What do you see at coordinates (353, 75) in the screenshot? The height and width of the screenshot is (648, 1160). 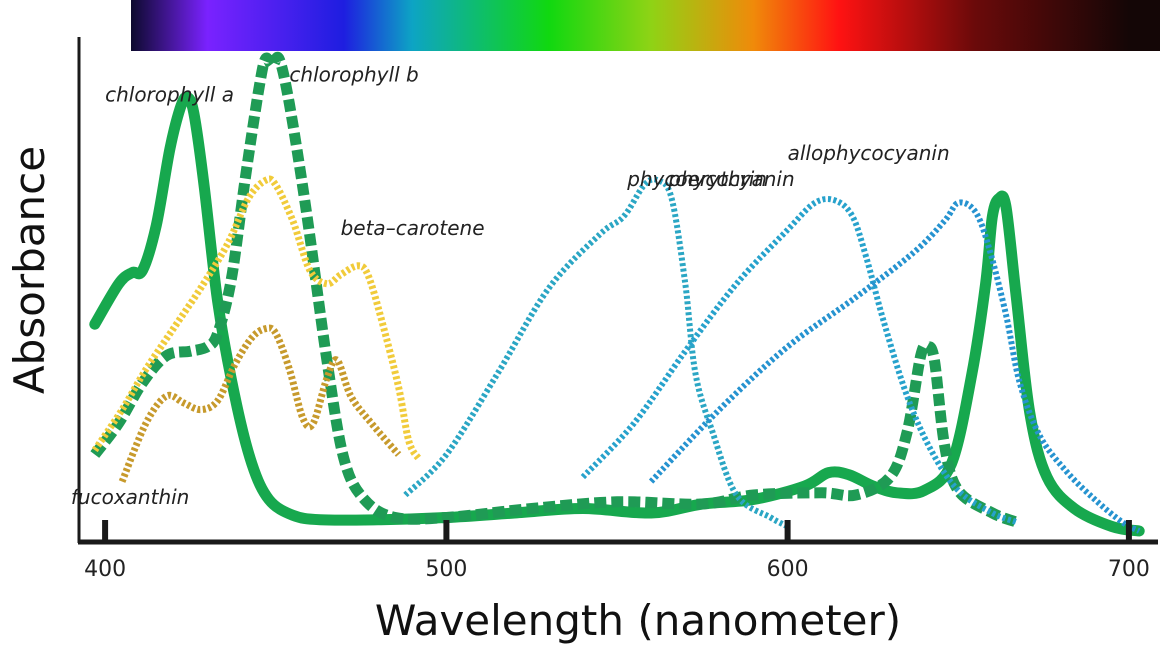 I see `series-label-chlorophyll-b: chlorophyll b` at bounding box center [353, 75].